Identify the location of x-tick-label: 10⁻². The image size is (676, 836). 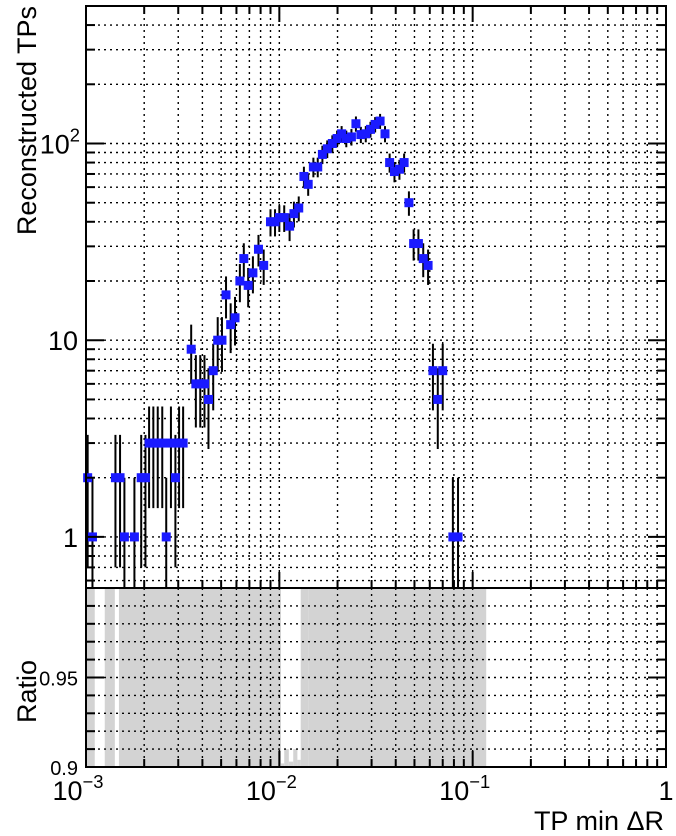
(271, 788).